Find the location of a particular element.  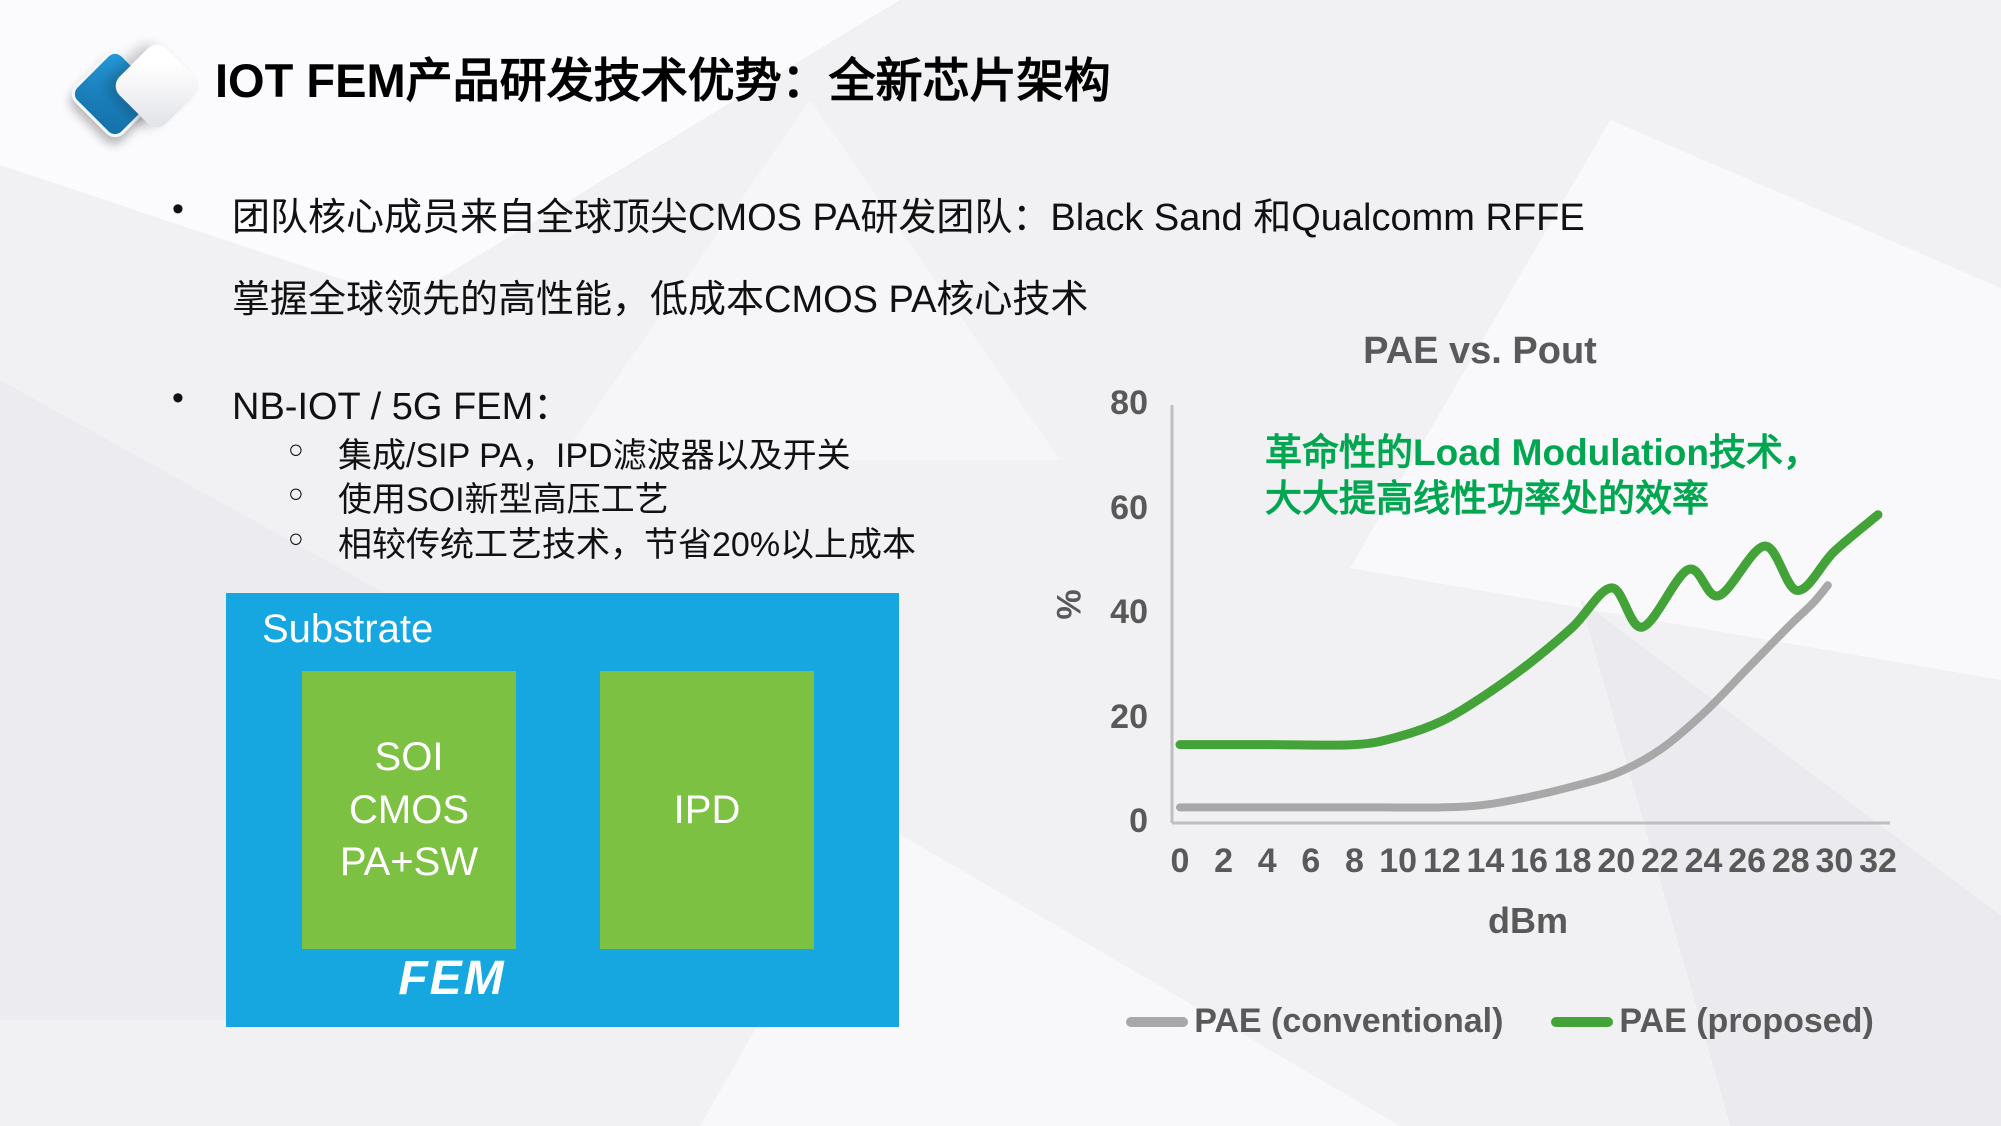

x-tick-label: 26 is located at coordinates (1747, 861).